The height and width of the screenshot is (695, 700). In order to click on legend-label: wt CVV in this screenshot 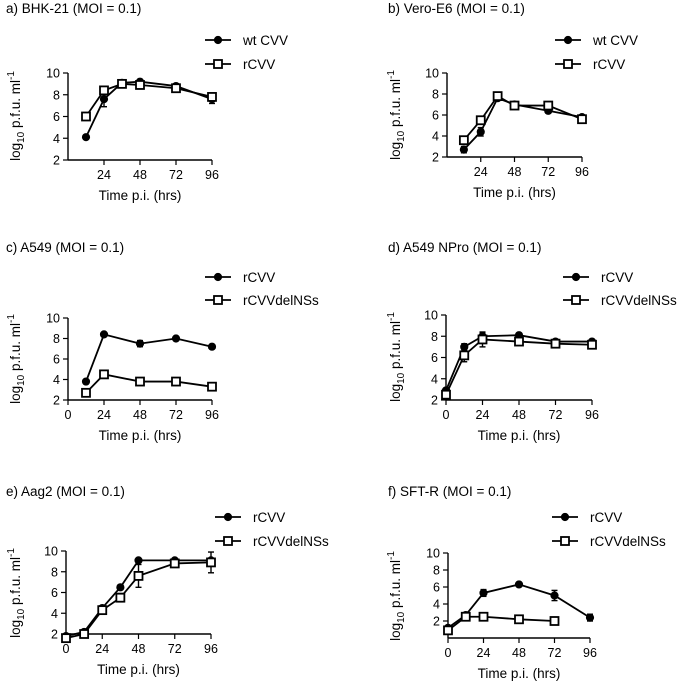, I will do `click(615, 40)`.